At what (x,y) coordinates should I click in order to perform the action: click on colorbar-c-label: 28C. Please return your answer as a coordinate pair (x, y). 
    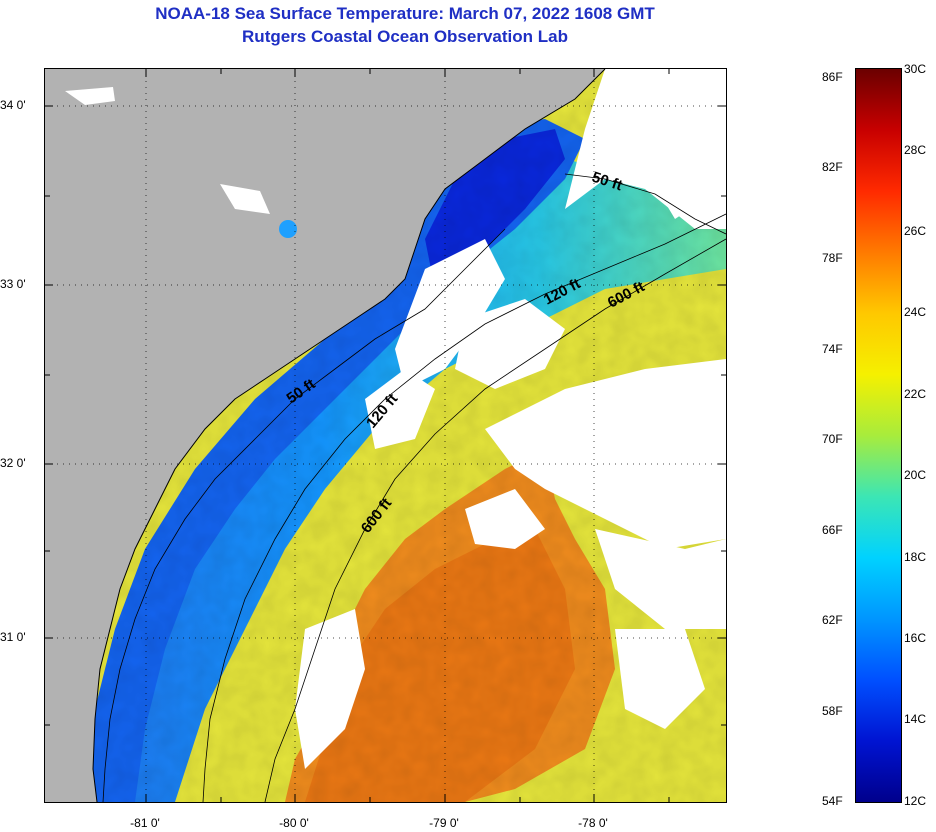
    Looking at the image, I should click on (915, 150).